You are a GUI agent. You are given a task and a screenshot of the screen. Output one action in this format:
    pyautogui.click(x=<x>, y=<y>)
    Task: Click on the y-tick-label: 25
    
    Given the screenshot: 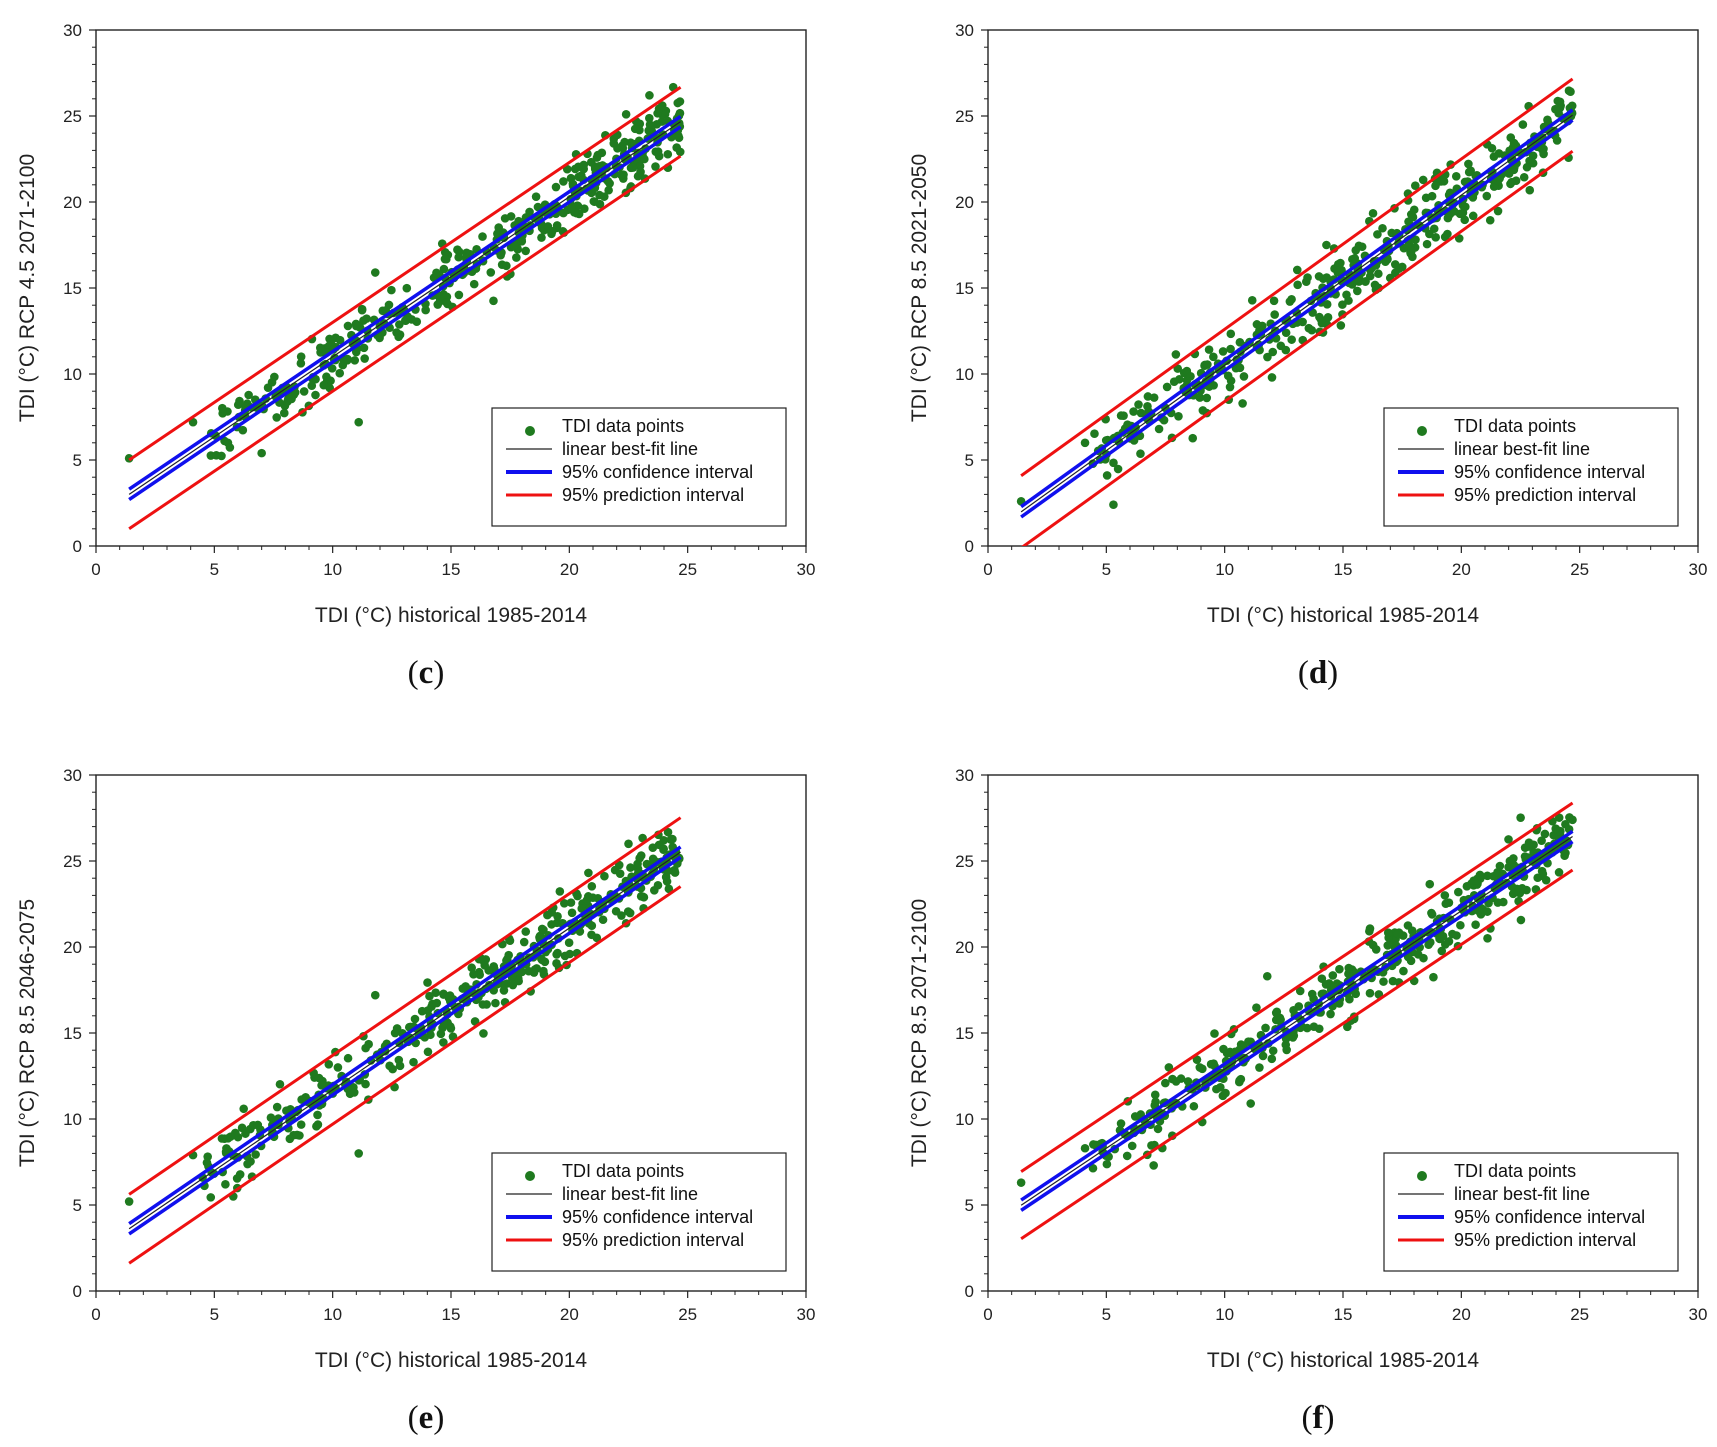 What is the action you would take?
    pyautogui.click(x=72, y=861)
    